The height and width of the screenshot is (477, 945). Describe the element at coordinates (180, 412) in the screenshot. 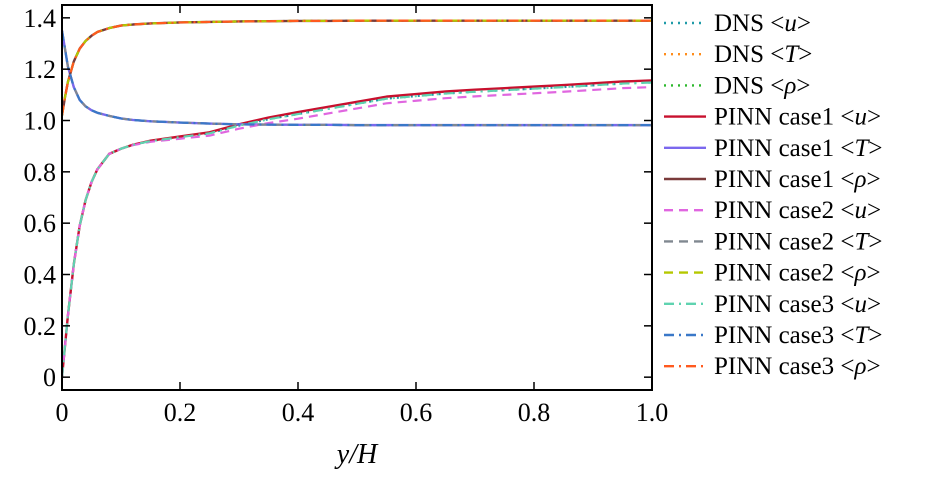

I see `x-tick-label: 0.2` at that location.